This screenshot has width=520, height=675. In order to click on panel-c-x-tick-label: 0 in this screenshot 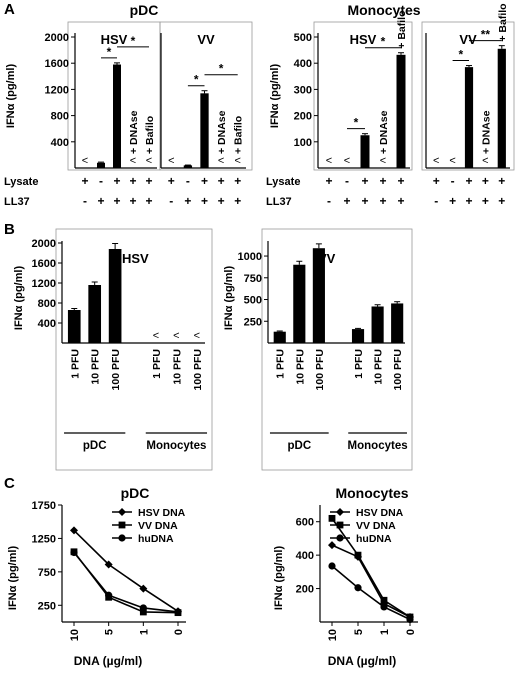, I will do `click(411, 632)`.